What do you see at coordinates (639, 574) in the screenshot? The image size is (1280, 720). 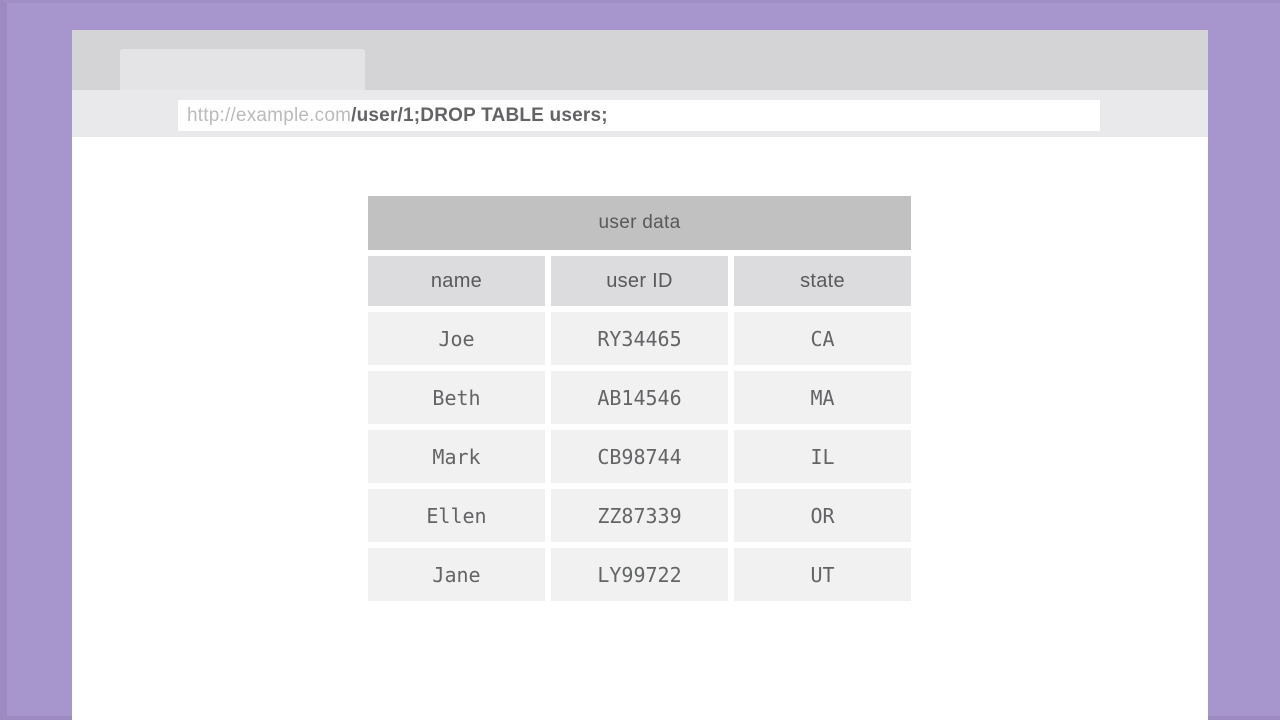 I see `table-cell-userid: LY99722` at bounding box center [639, 574].